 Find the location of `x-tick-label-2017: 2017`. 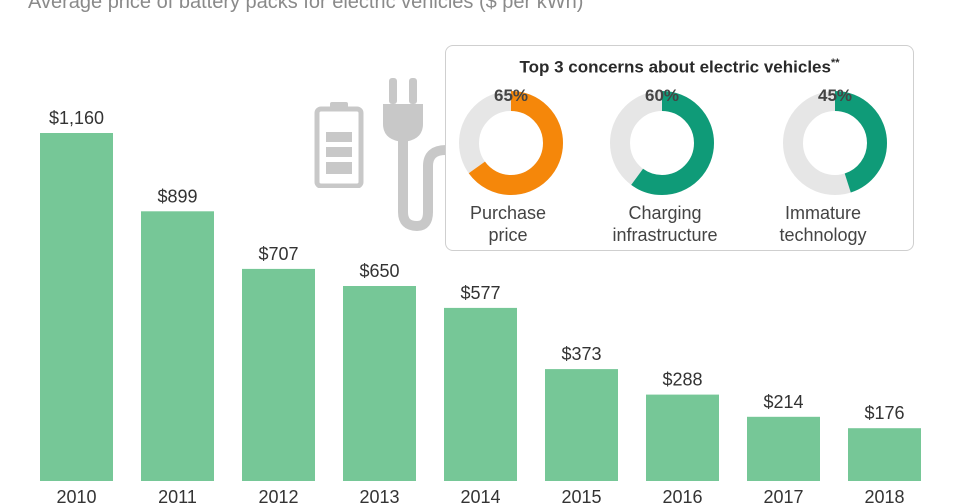

x-tick-label-2017: 2017 is located at coordinates (783, 495).